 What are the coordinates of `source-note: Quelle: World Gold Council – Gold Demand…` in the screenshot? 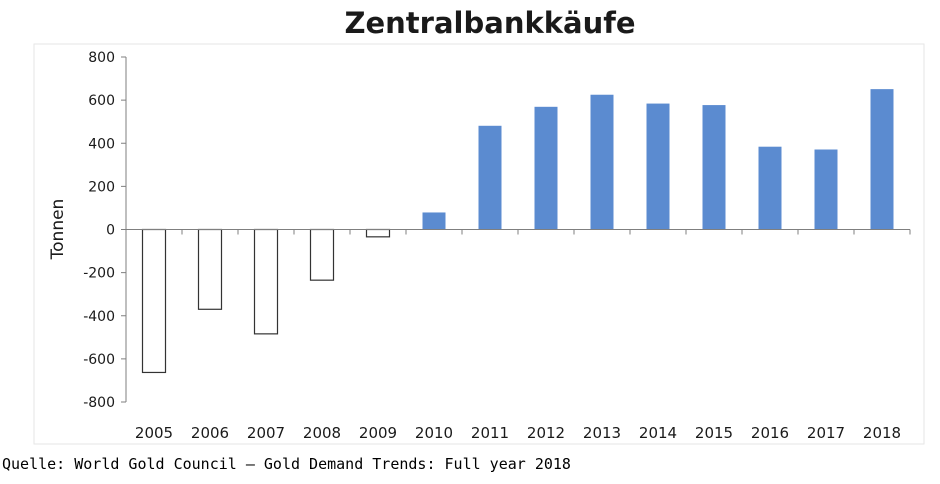 It's located at (286, 464).